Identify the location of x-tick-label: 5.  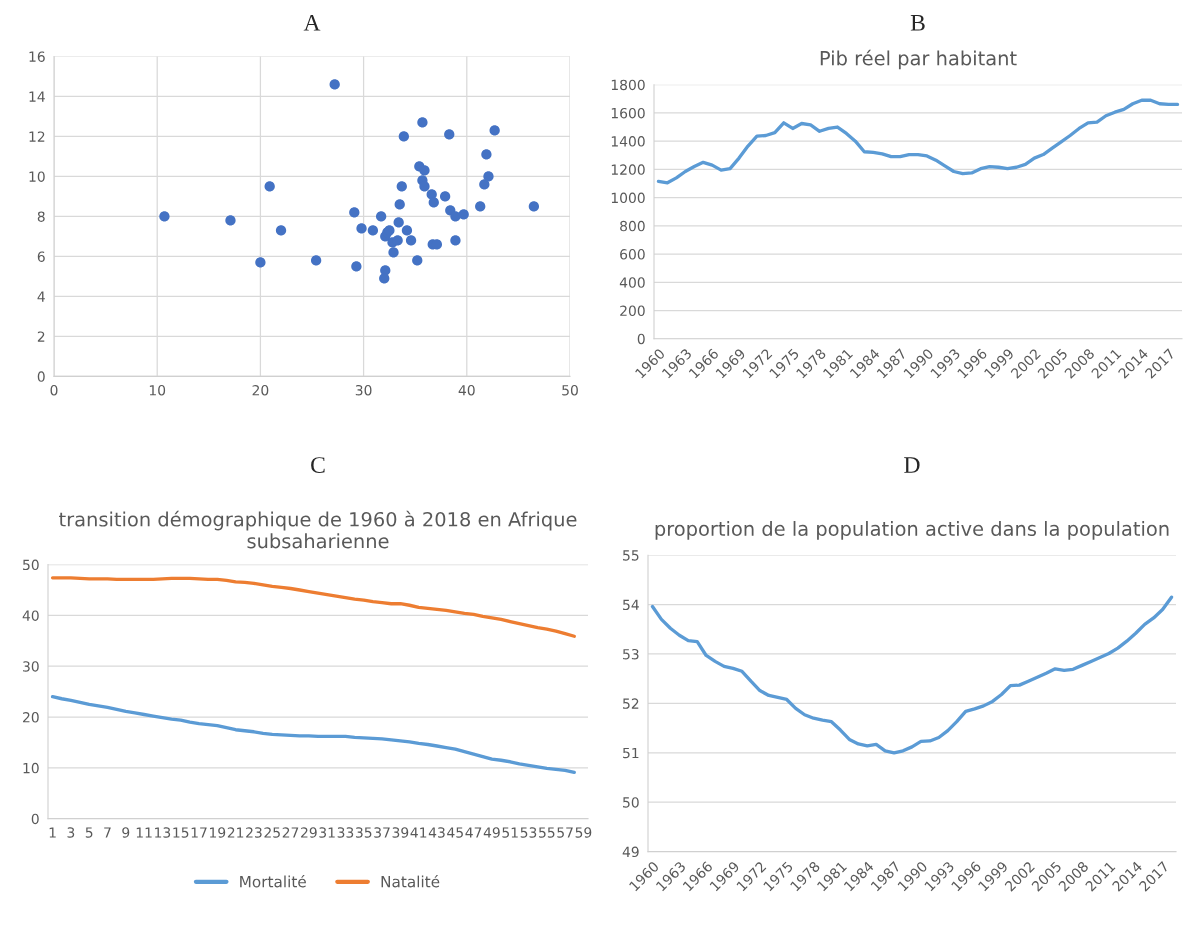
(89, 832).